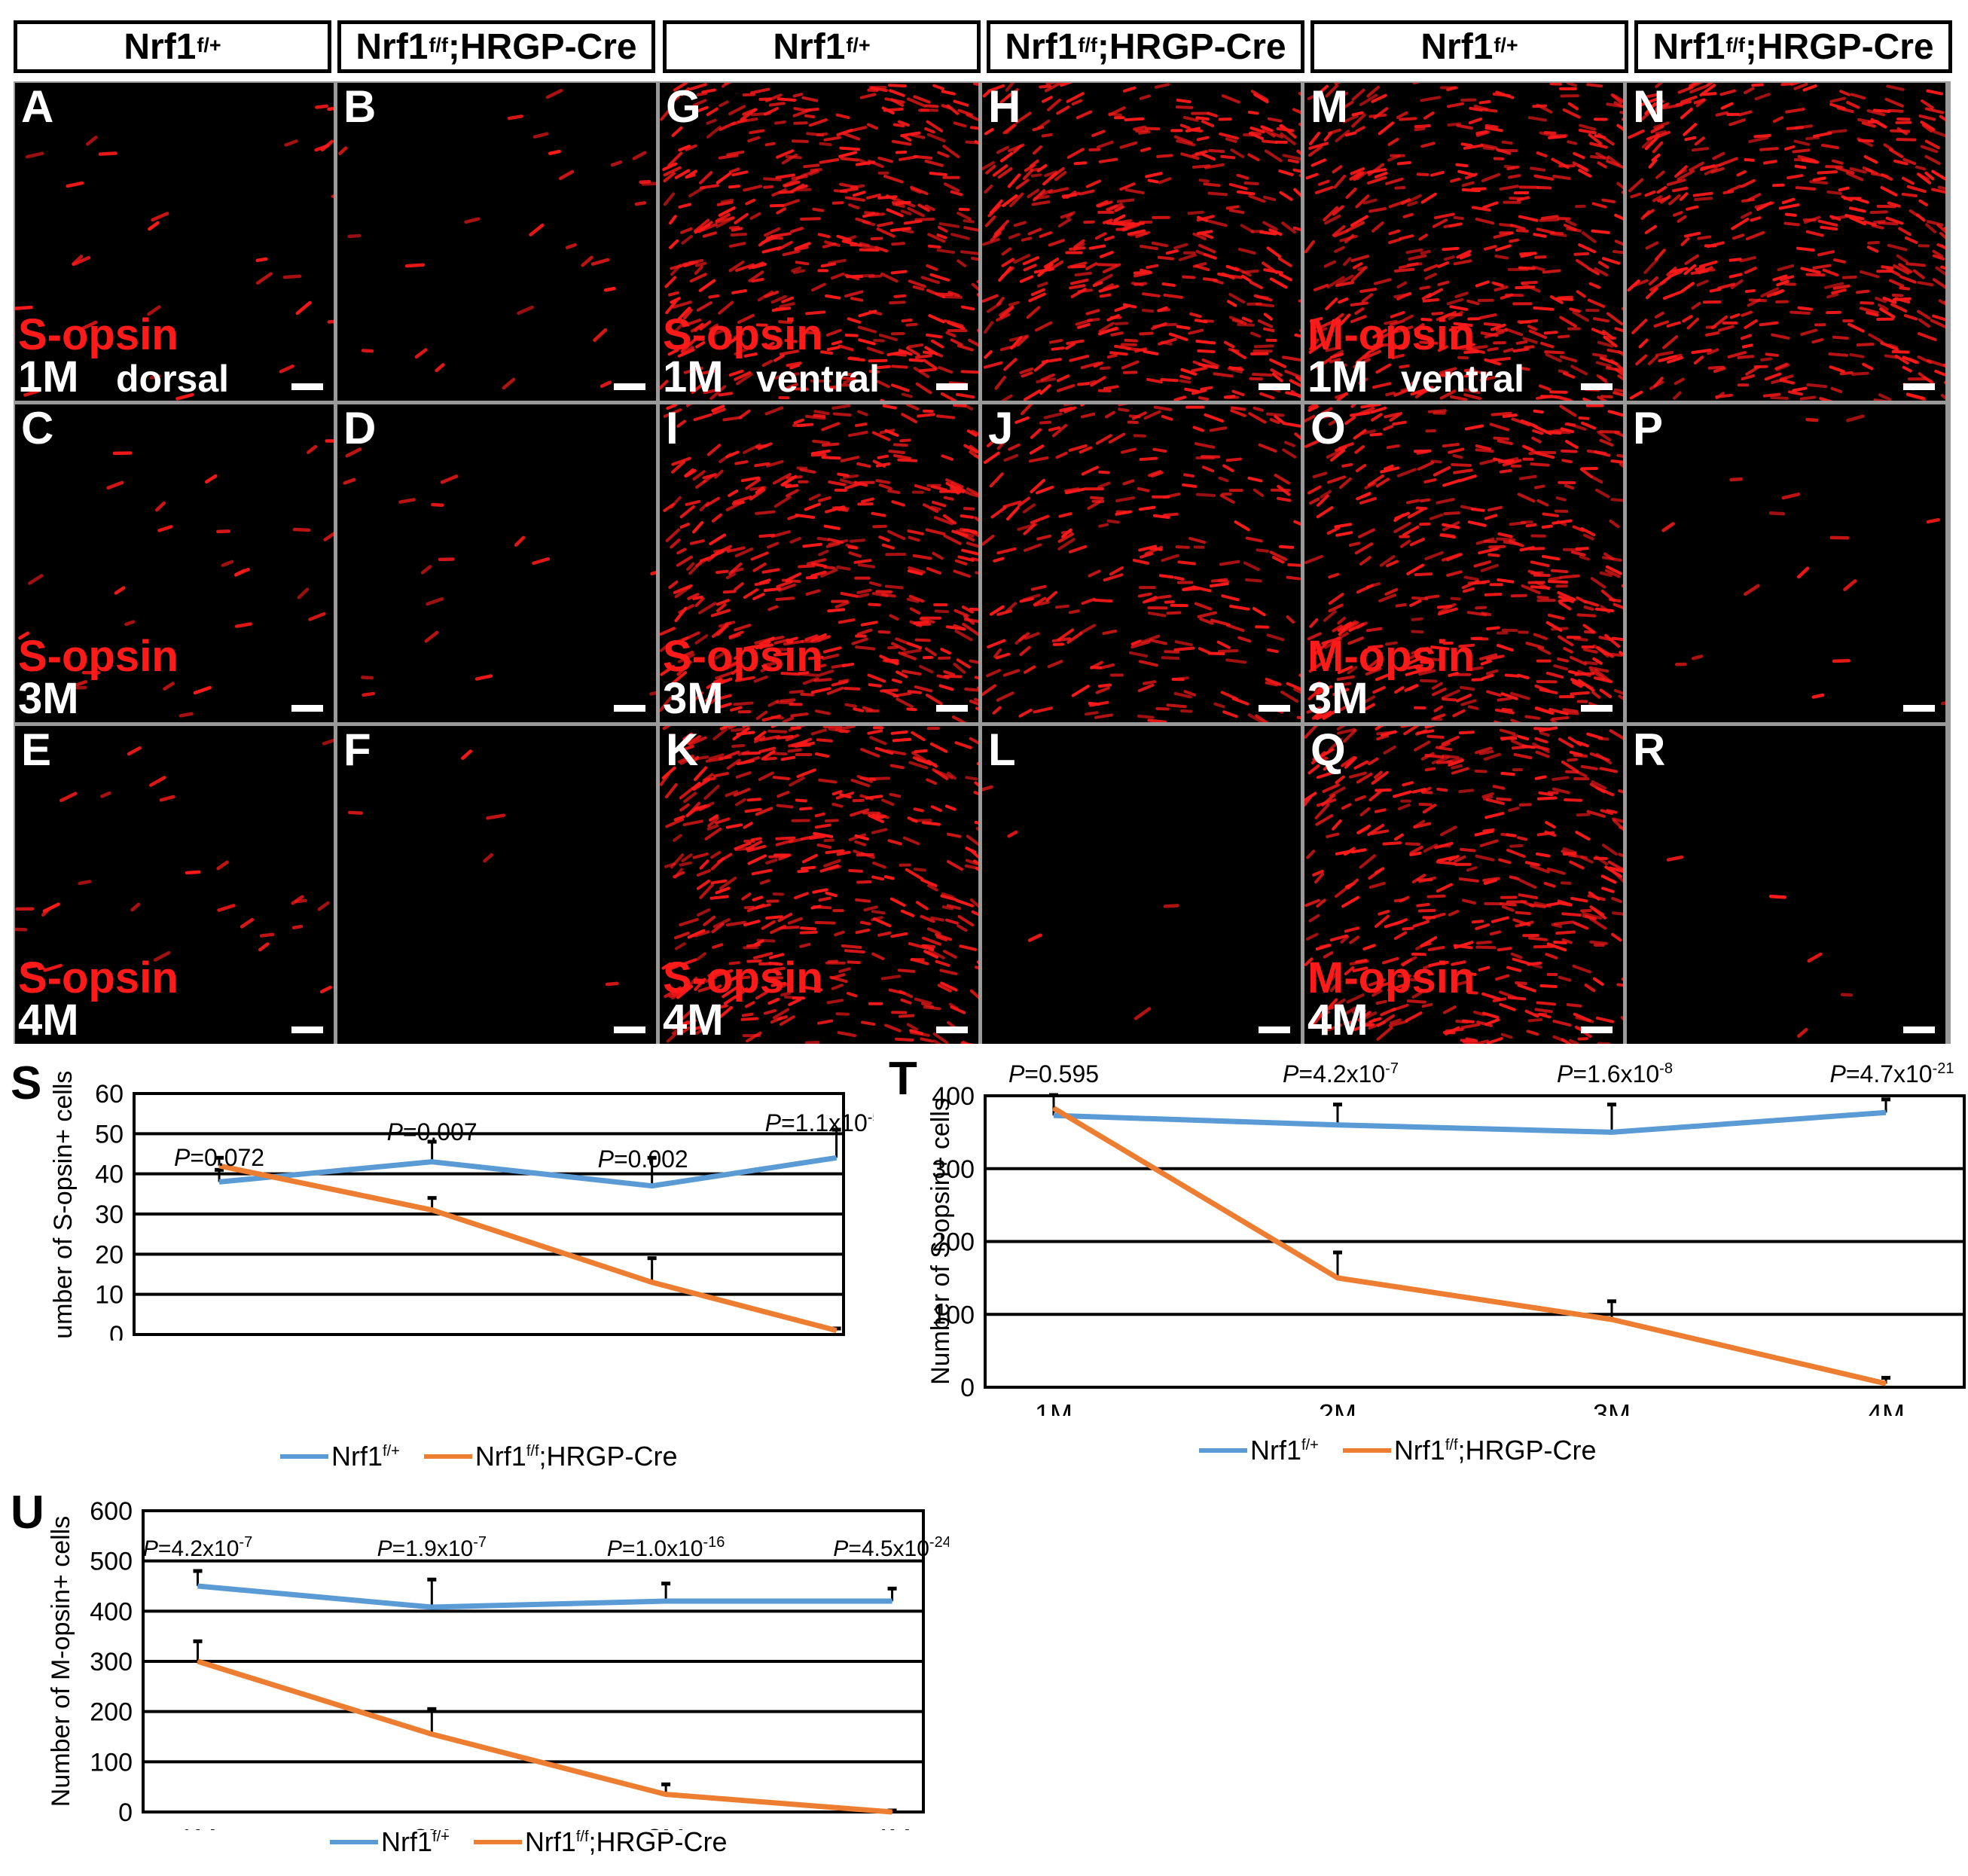 The height and width of the screenshot is (1876, 1968). Describe the element at coordinates (37, 428) in the screenshot. I see `panel-letter: C` at that location.